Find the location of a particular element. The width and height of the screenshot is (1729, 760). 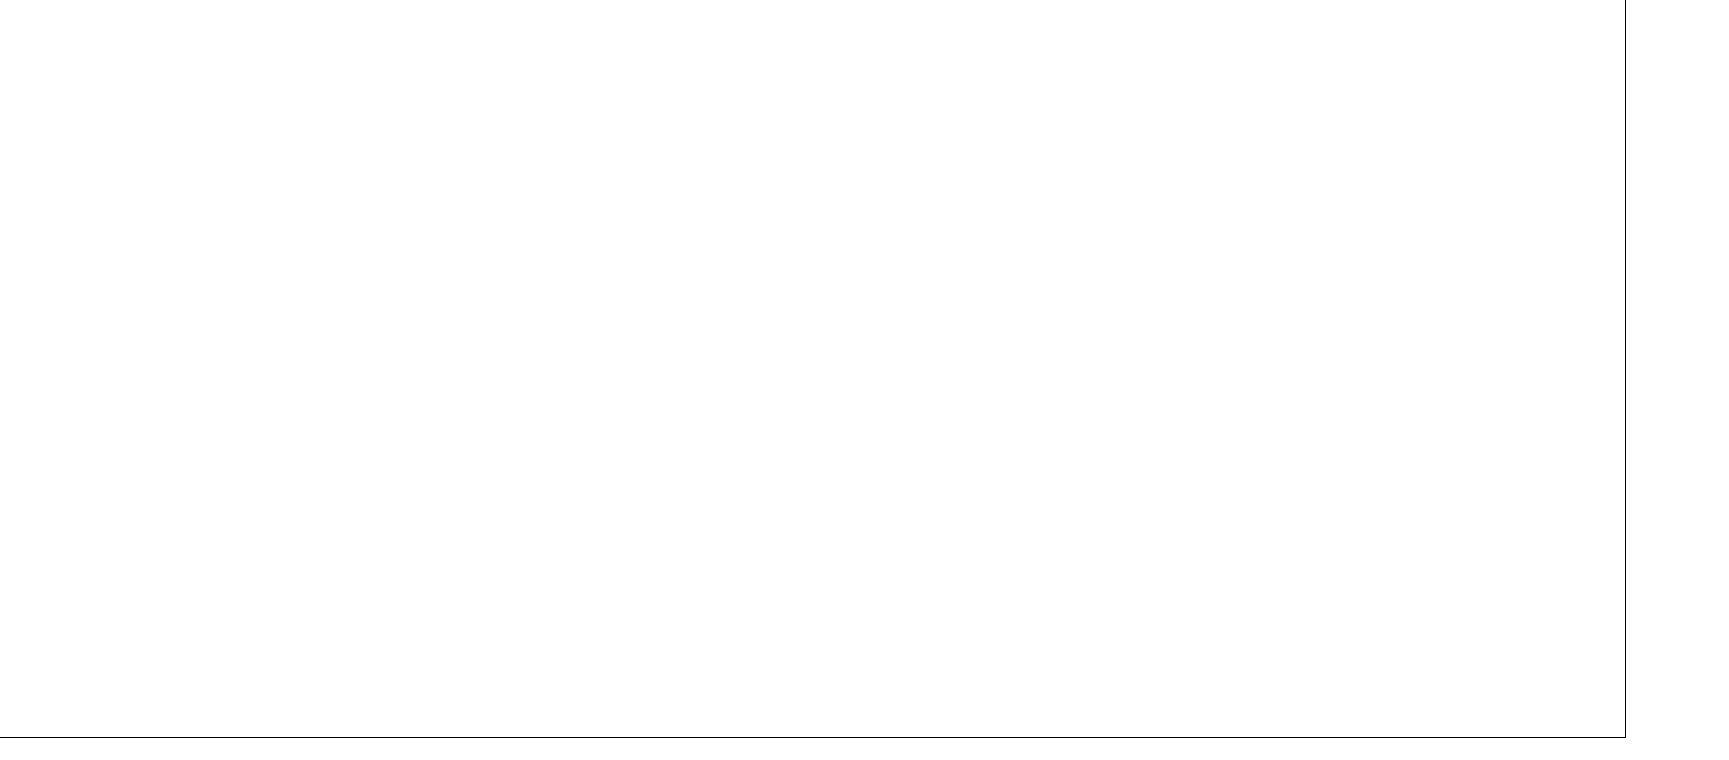

plot-right-border is located at coordinates (1625, 369).